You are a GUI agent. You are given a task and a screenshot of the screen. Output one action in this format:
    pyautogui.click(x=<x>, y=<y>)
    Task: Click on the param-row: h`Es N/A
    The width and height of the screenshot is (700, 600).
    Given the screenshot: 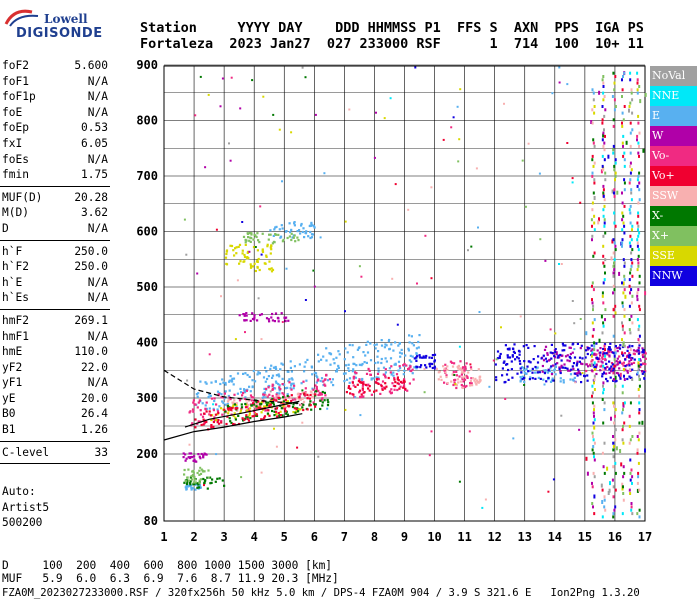 What is the action you would take?
    pyautogui.click(x=55, y=298)
    